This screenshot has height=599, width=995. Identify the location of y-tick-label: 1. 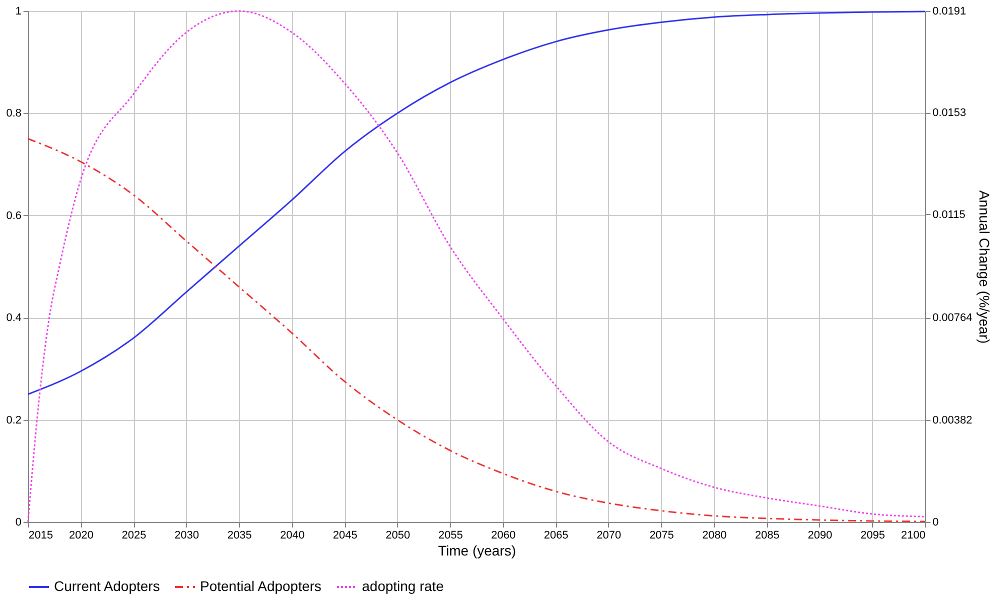
(18, 12).